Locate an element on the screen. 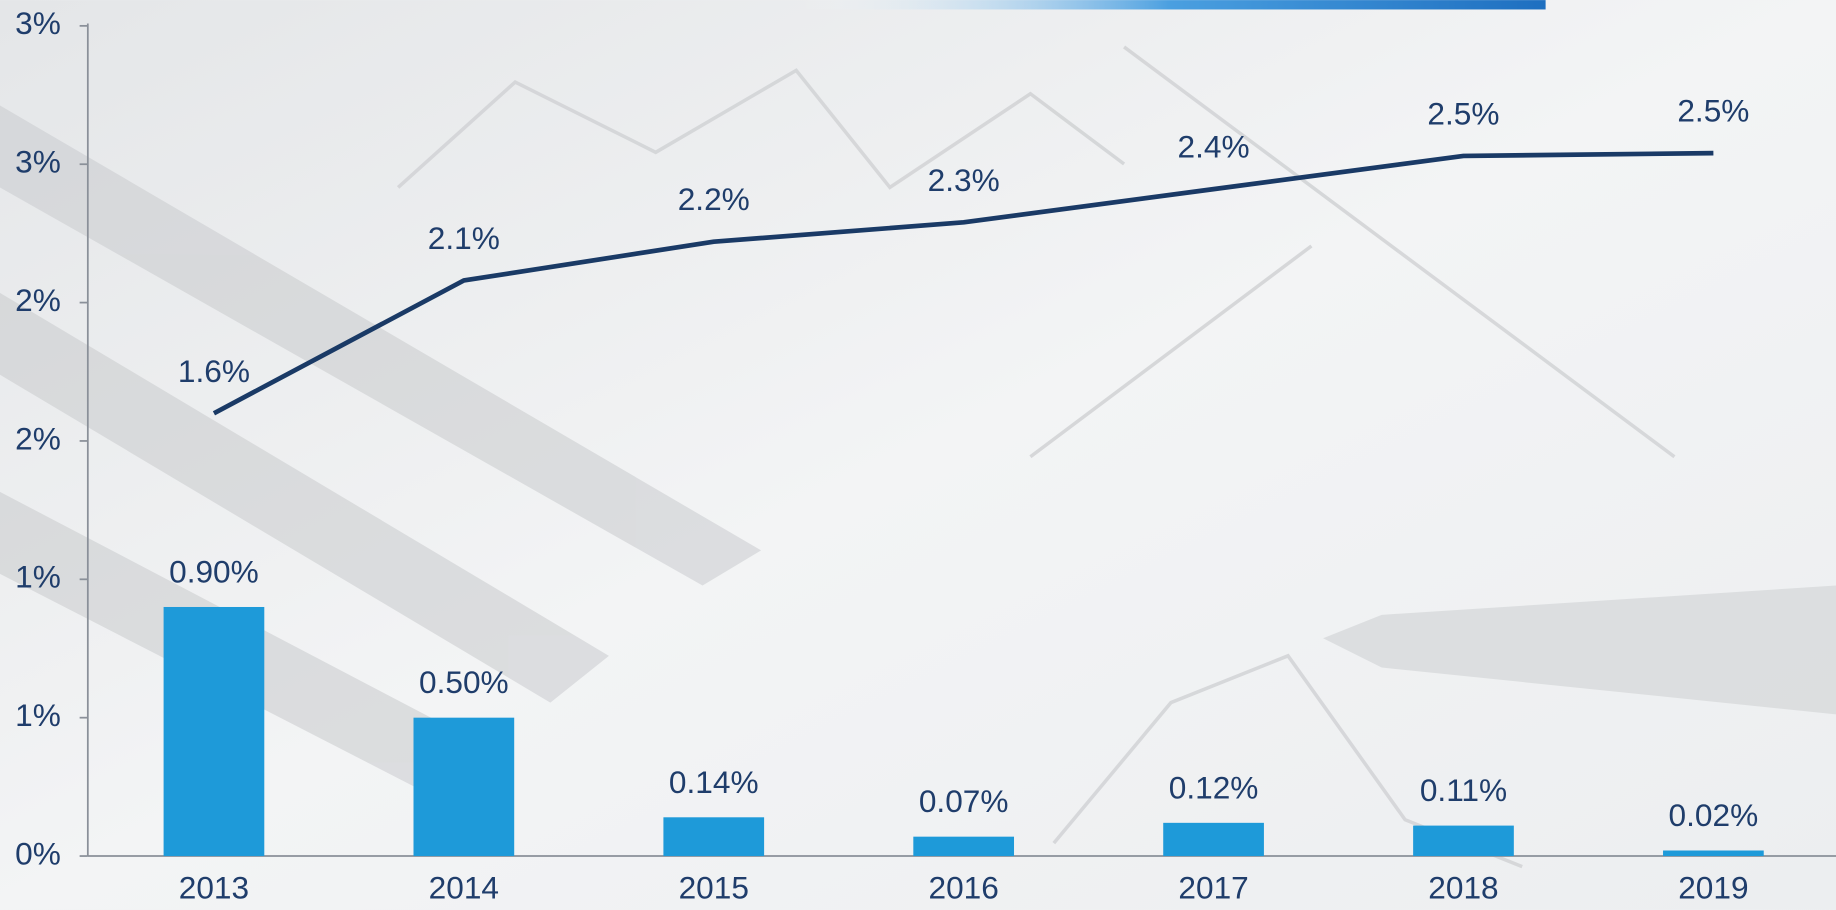 The width and height of the screenshot is (1836, 910). bar-value-label: 0.50% is located at coordinates (464, 682).